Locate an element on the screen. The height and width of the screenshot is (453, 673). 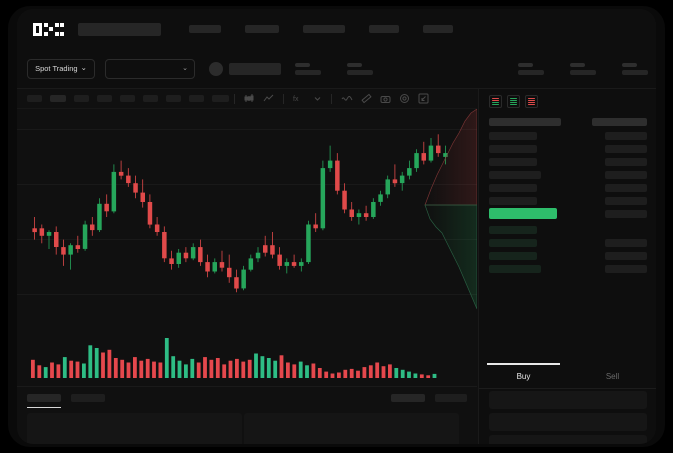
bottom-tab-1-label is located at coordinates (44, 398).